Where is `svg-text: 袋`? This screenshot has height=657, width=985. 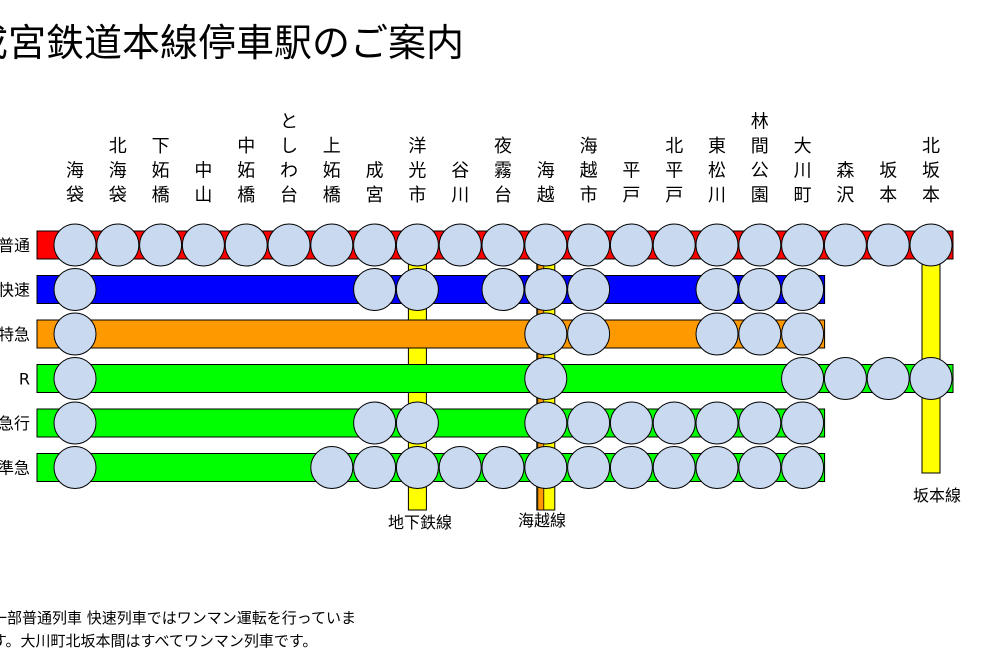 svg-text: 袋 is located at coordinates (118, 195).